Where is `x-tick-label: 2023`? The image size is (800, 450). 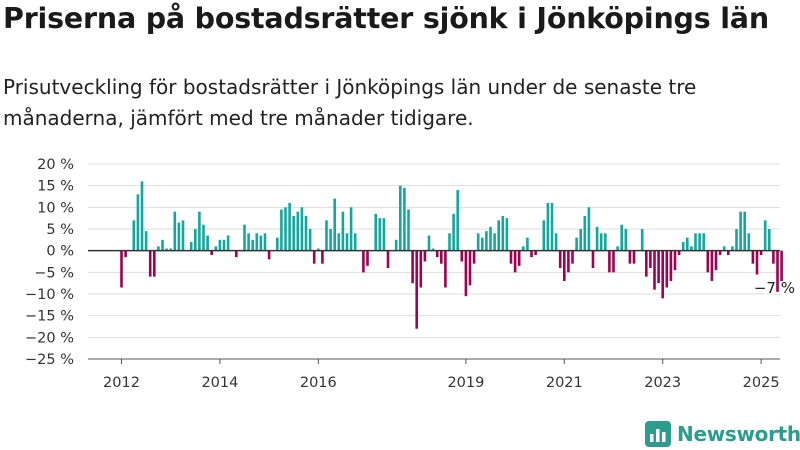 x-tick-label: 2023 is located at coordinates (662, 383).